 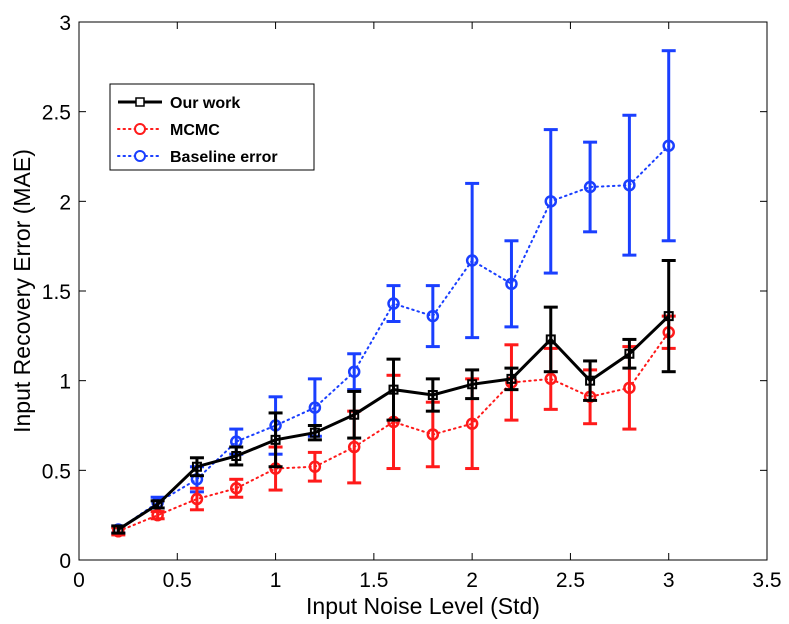 What do you see at coordinates (56, 471) in the screenshot?
I see `y-tick-label: 0.5` at bounding box center [56, 471].